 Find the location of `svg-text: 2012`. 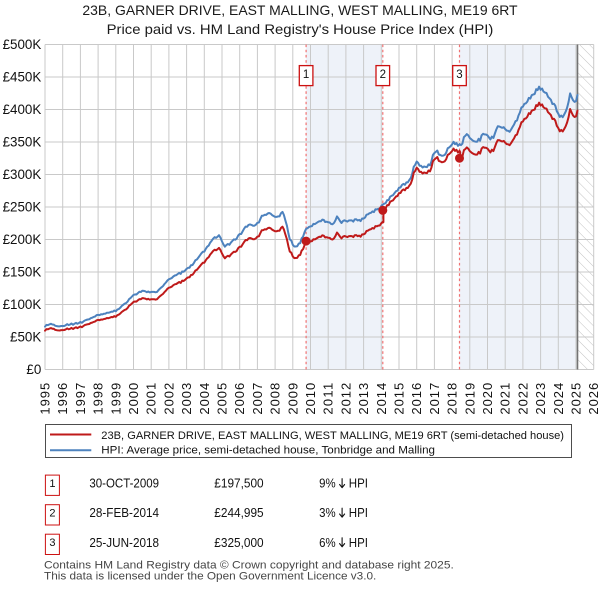

svg-text: 2012 is located at coordinates (345, 399).